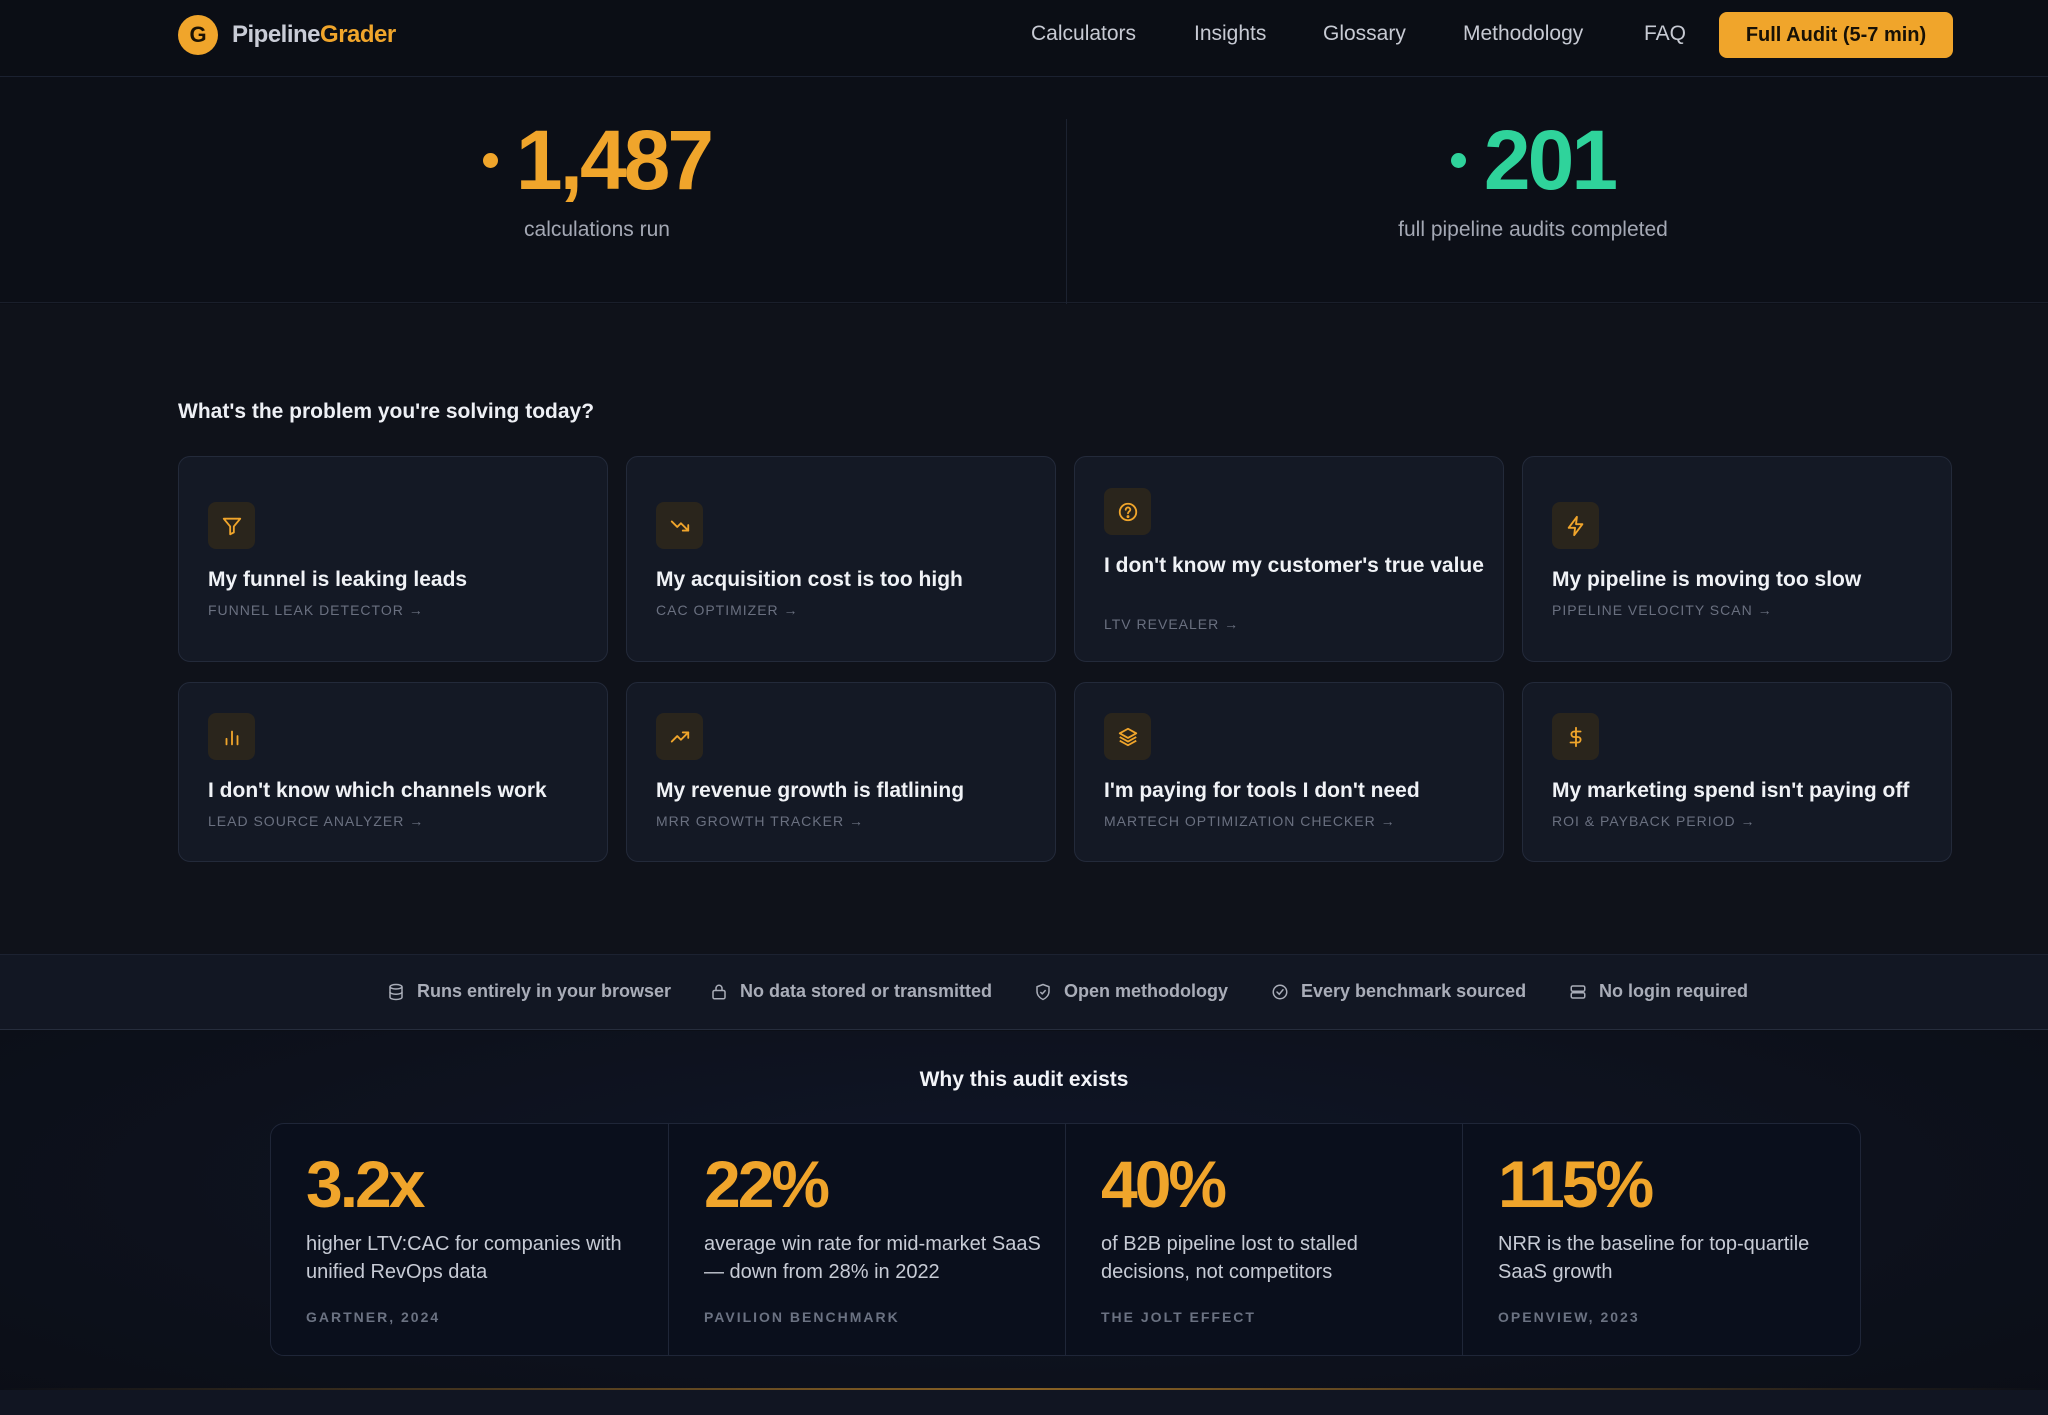 Image resolution: width=2048 pixels, height=1415 pixels. I want to click on trust-label: Open methodology, so click(1146, 991).